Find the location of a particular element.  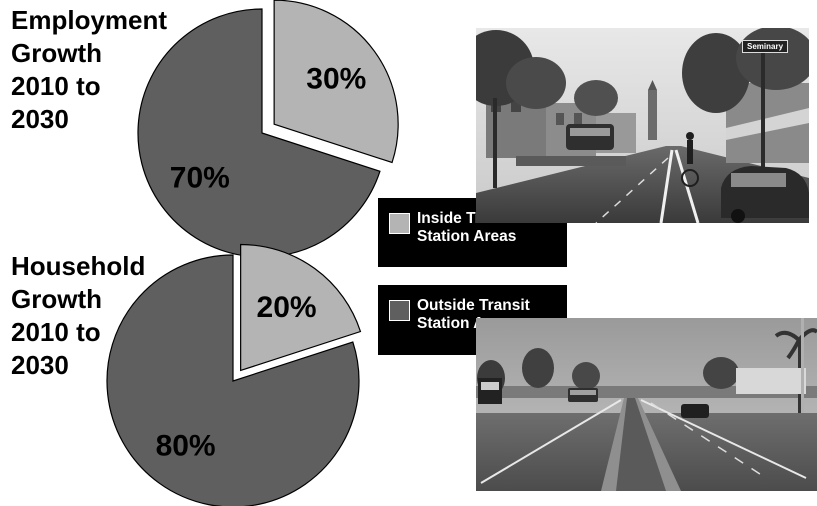

boulevard-photo is located at coordinates (646, 404).